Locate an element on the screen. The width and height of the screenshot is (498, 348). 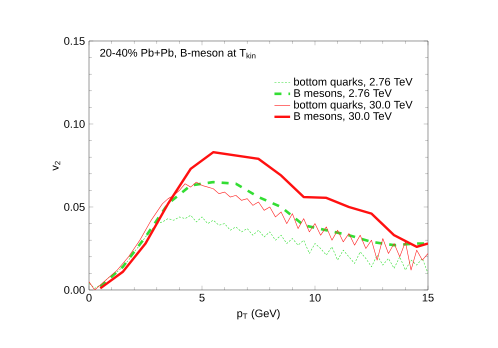
legend-label: B mesons, 2.76 TeV is located at coordinates (343, 93).